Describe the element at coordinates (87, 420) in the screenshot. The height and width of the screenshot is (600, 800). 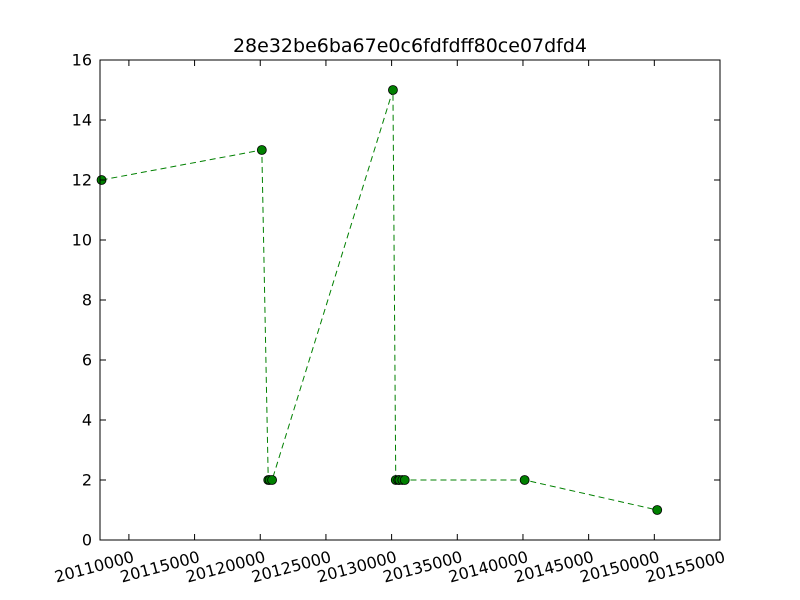
I see `y-tick-label: 4` at that location.